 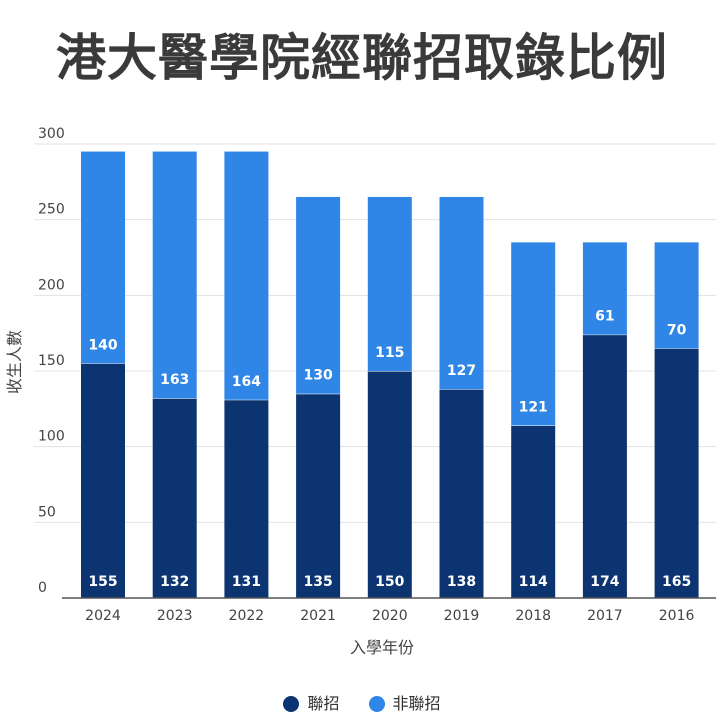 I want to click on y-tick-label: 150, so click(x=51, y=361).